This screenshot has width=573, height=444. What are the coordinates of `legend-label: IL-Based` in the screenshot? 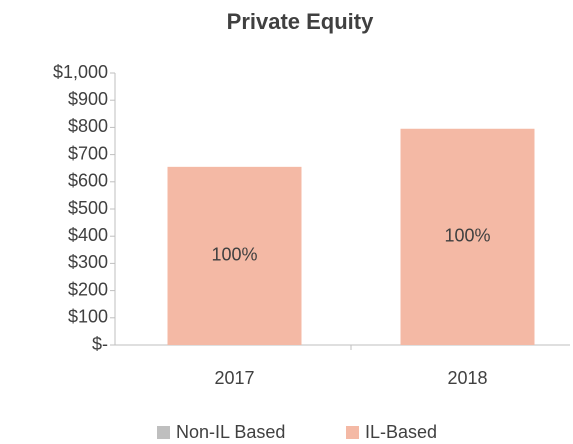 It's located at (401, 432).